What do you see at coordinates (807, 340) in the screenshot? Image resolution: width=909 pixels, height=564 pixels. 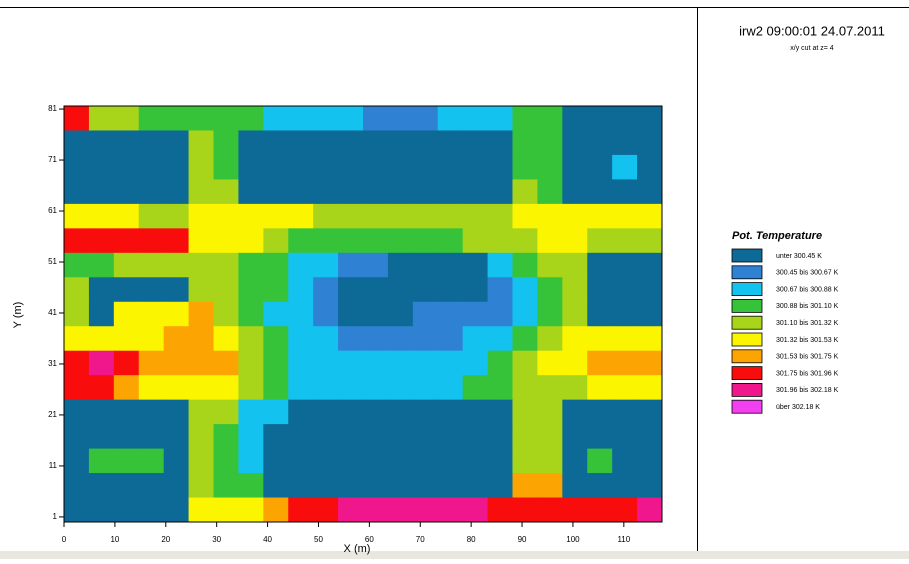 I see `legend-label: 301.32 bis 301.53 K` at bounding box center [807, 340].